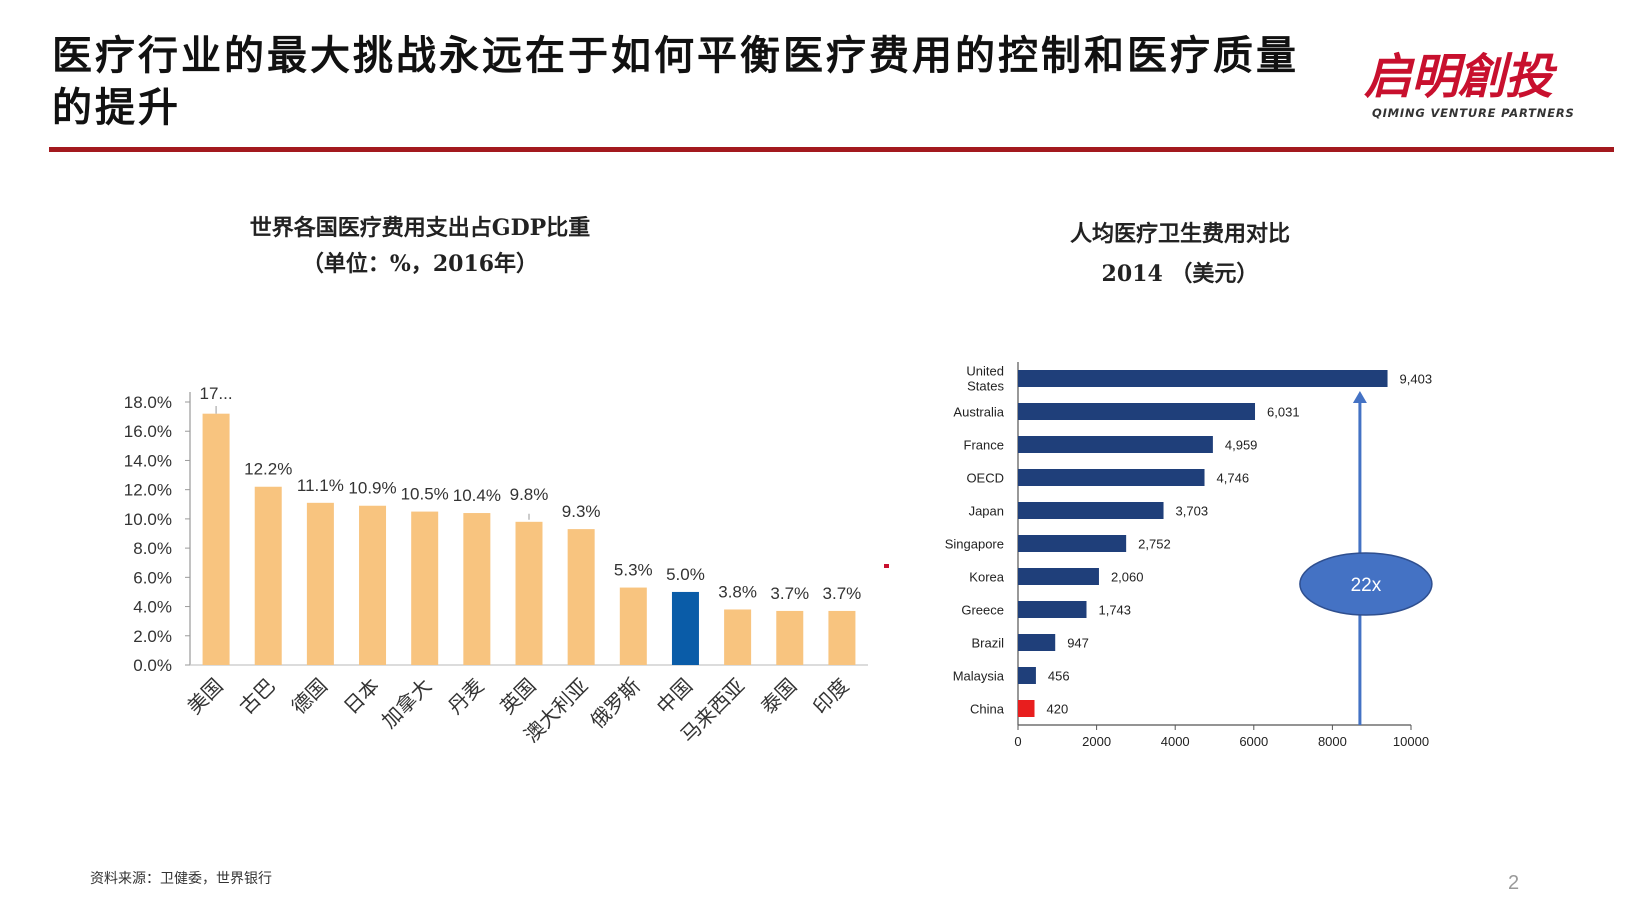 The height and width of the screenshot is (922, 1640). I want to click on y-tick-label: 14.0%, so click(148, 460).